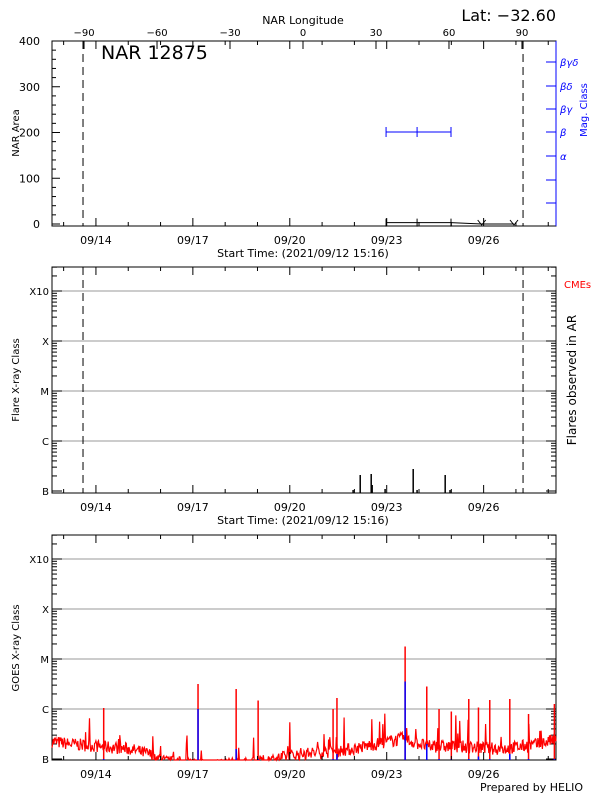 The height and width of the screenshot is (800, 600). What do you see at coordinates (193, 774) in the screenshot?
I see `goes-date-label: 09/17` at bounding box center [193, 774].